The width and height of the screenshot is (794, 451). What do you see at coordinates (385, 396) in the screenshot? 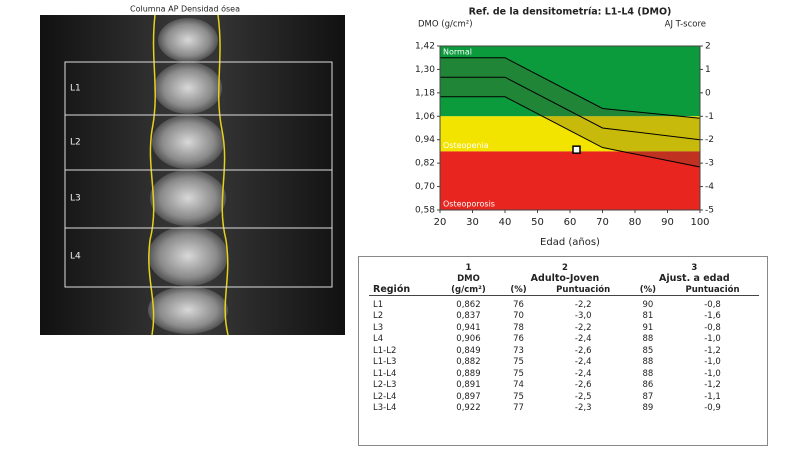
I see `cell: L2-L4` at bounding box center [385, 396].